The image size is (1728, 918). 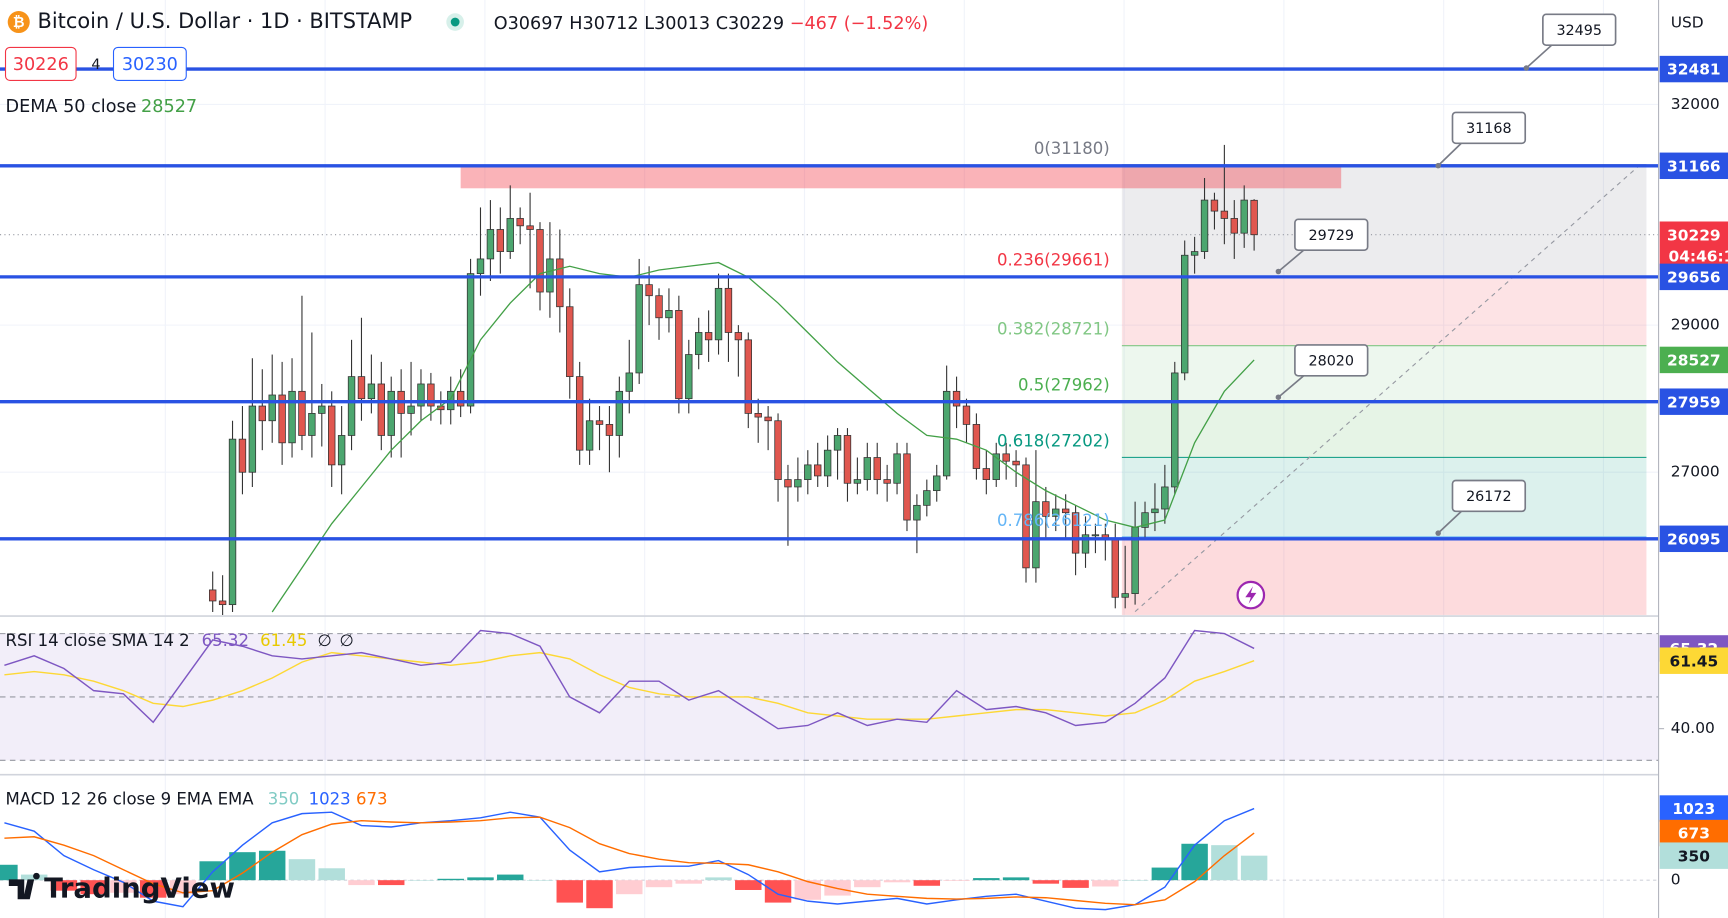 I want to click on logo-text: TradingView, so click(x=139, y=888).